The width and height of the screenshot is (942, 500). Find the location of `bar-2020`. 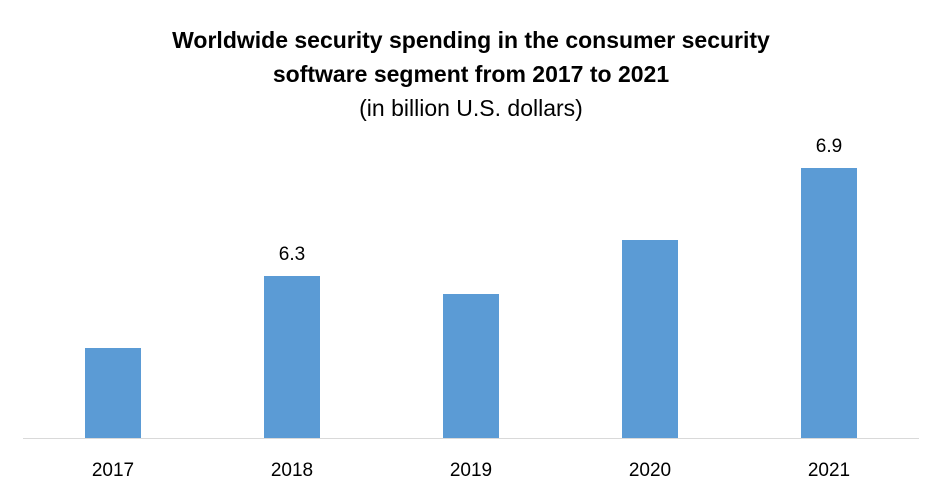

bar-2020 is located at coordinates (650, 339).